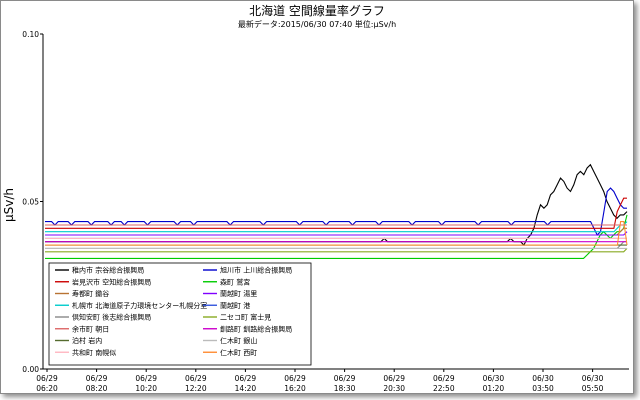  I want to click on chart-title: 北海道 空間線量率グラフ, so click(317, 10).